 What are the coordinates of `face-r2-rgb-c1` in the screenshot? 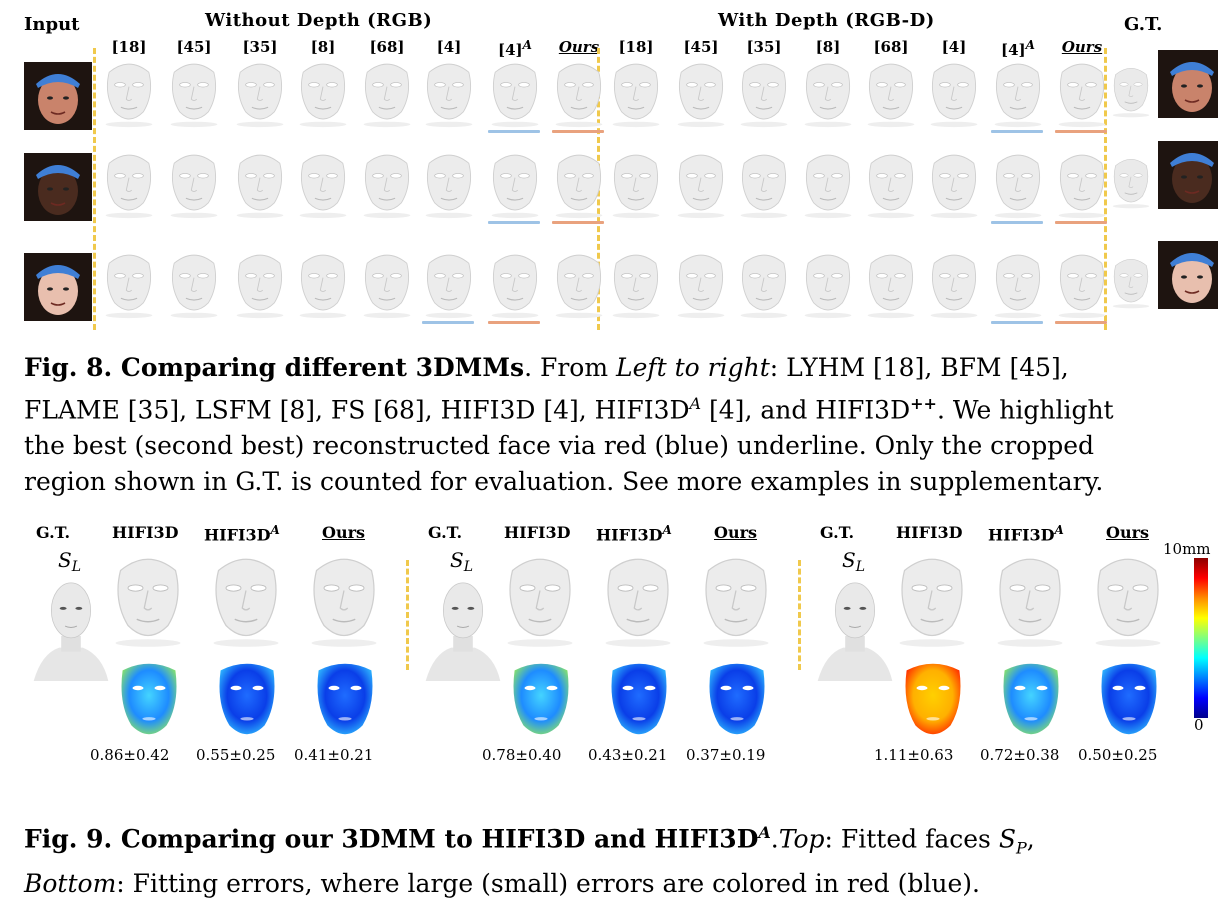 It's located at (194, 286).